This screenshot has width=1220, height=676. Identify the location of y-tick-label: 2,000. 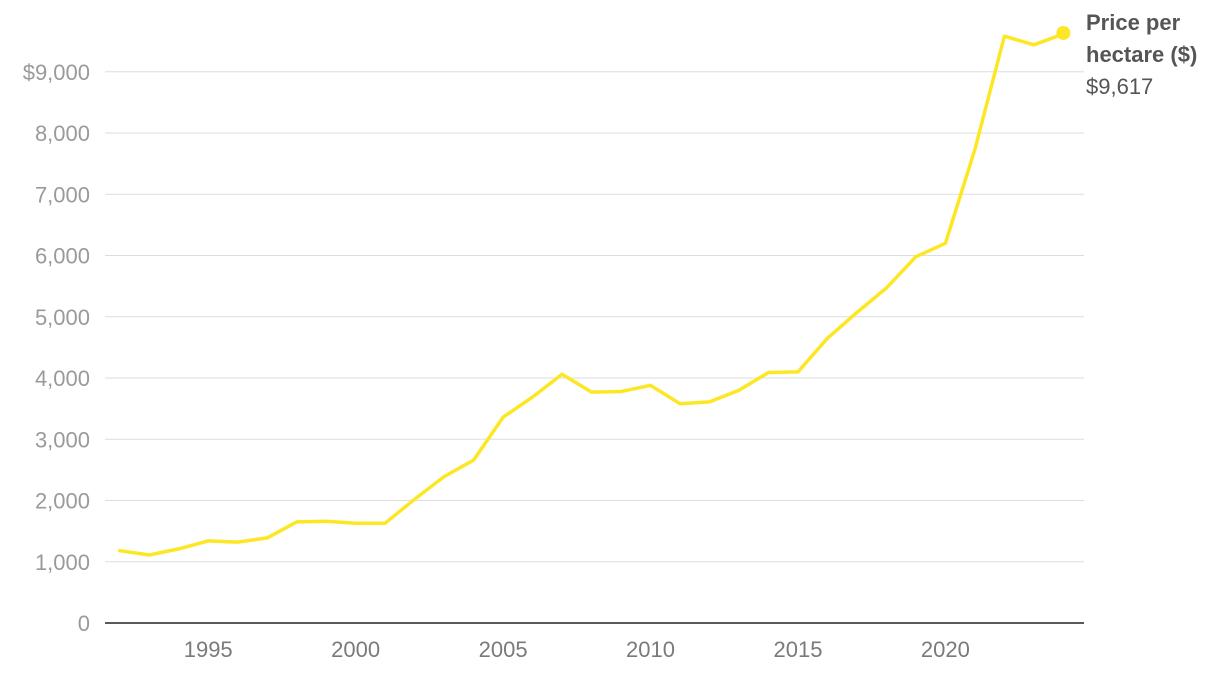
(62, 501).